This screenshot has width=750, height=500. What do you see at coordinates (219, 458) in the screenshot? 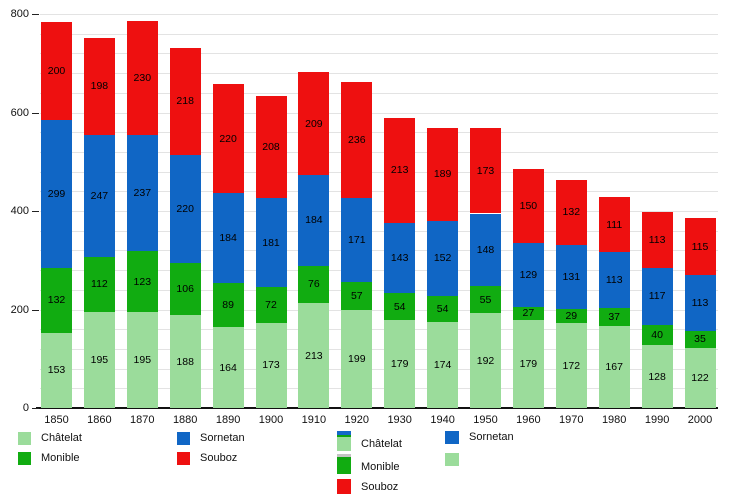
I see `legend-label: Souboz` at bounding box center [219, 458].